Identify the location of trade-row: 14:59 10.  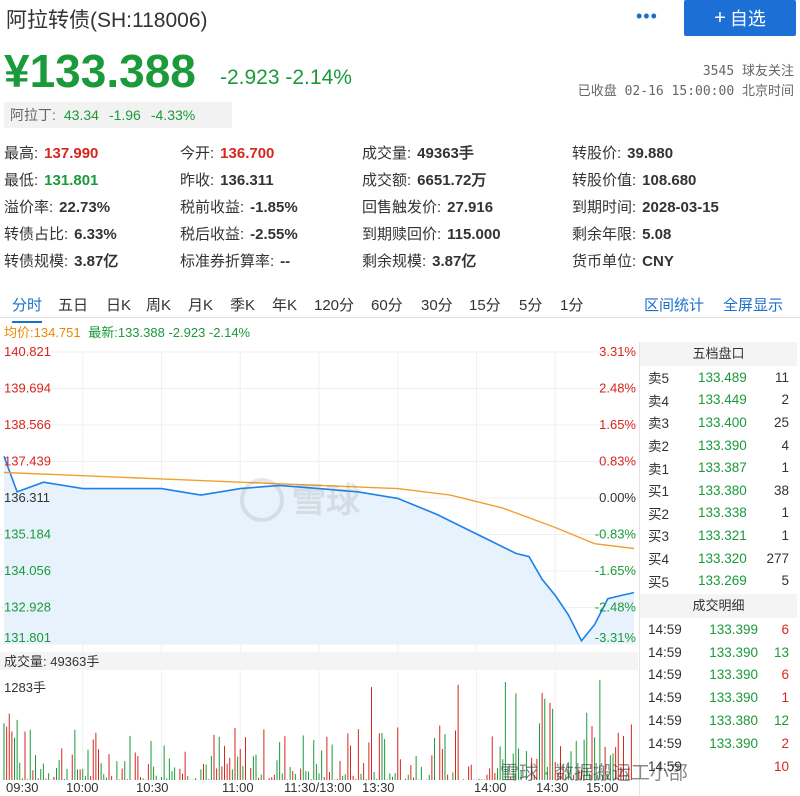
(718, 766).